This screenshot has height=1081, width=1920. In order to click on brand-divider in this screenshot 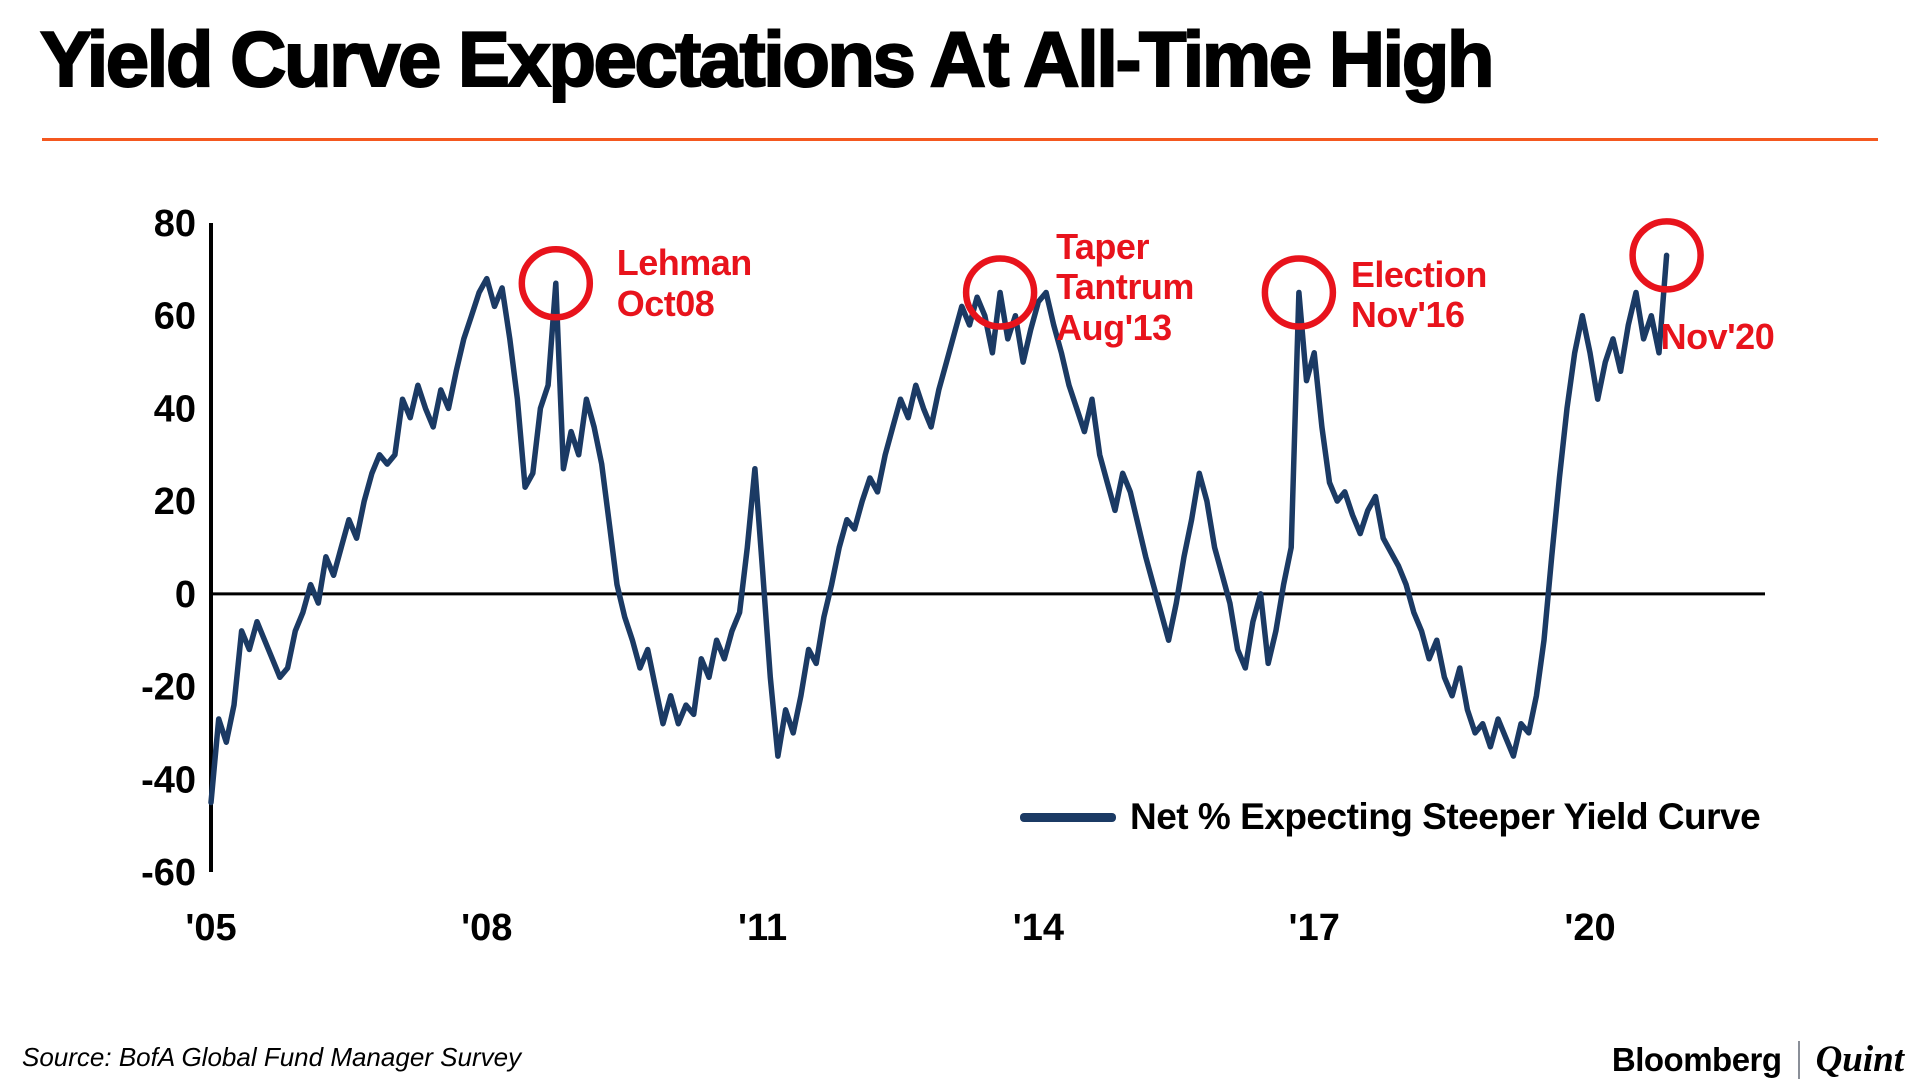, I will do `click(1798, 1059)`.